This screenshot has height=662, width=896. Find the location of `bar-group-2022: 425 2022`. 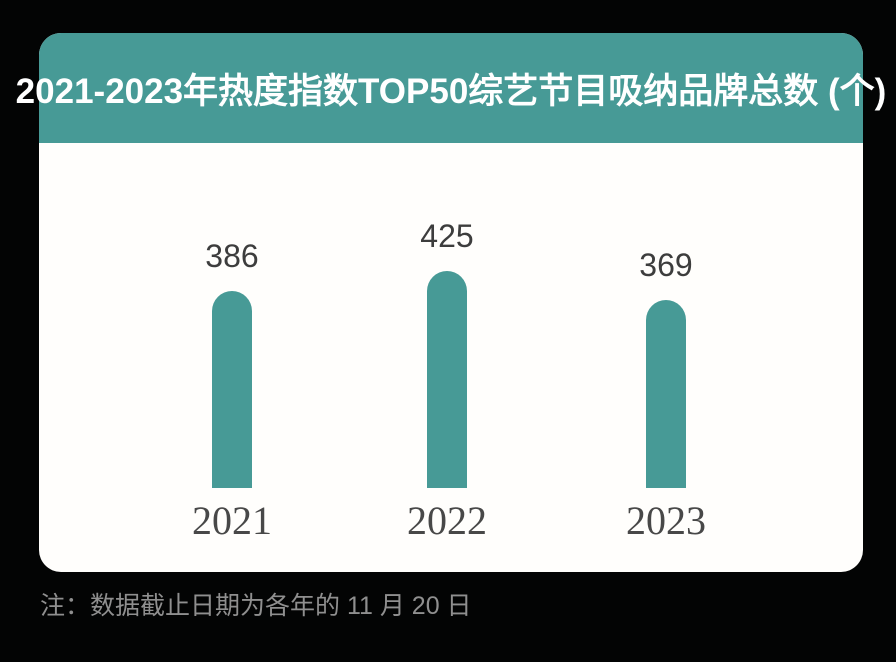

bar-group-2022: 425 2022 is located at coordinates (447, 379).